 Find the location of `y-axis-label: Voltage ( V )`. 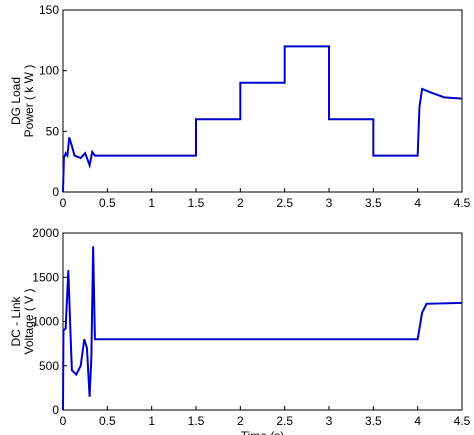

y-axis-label: Voltage ( V ) is located at coordinates (29, 321).